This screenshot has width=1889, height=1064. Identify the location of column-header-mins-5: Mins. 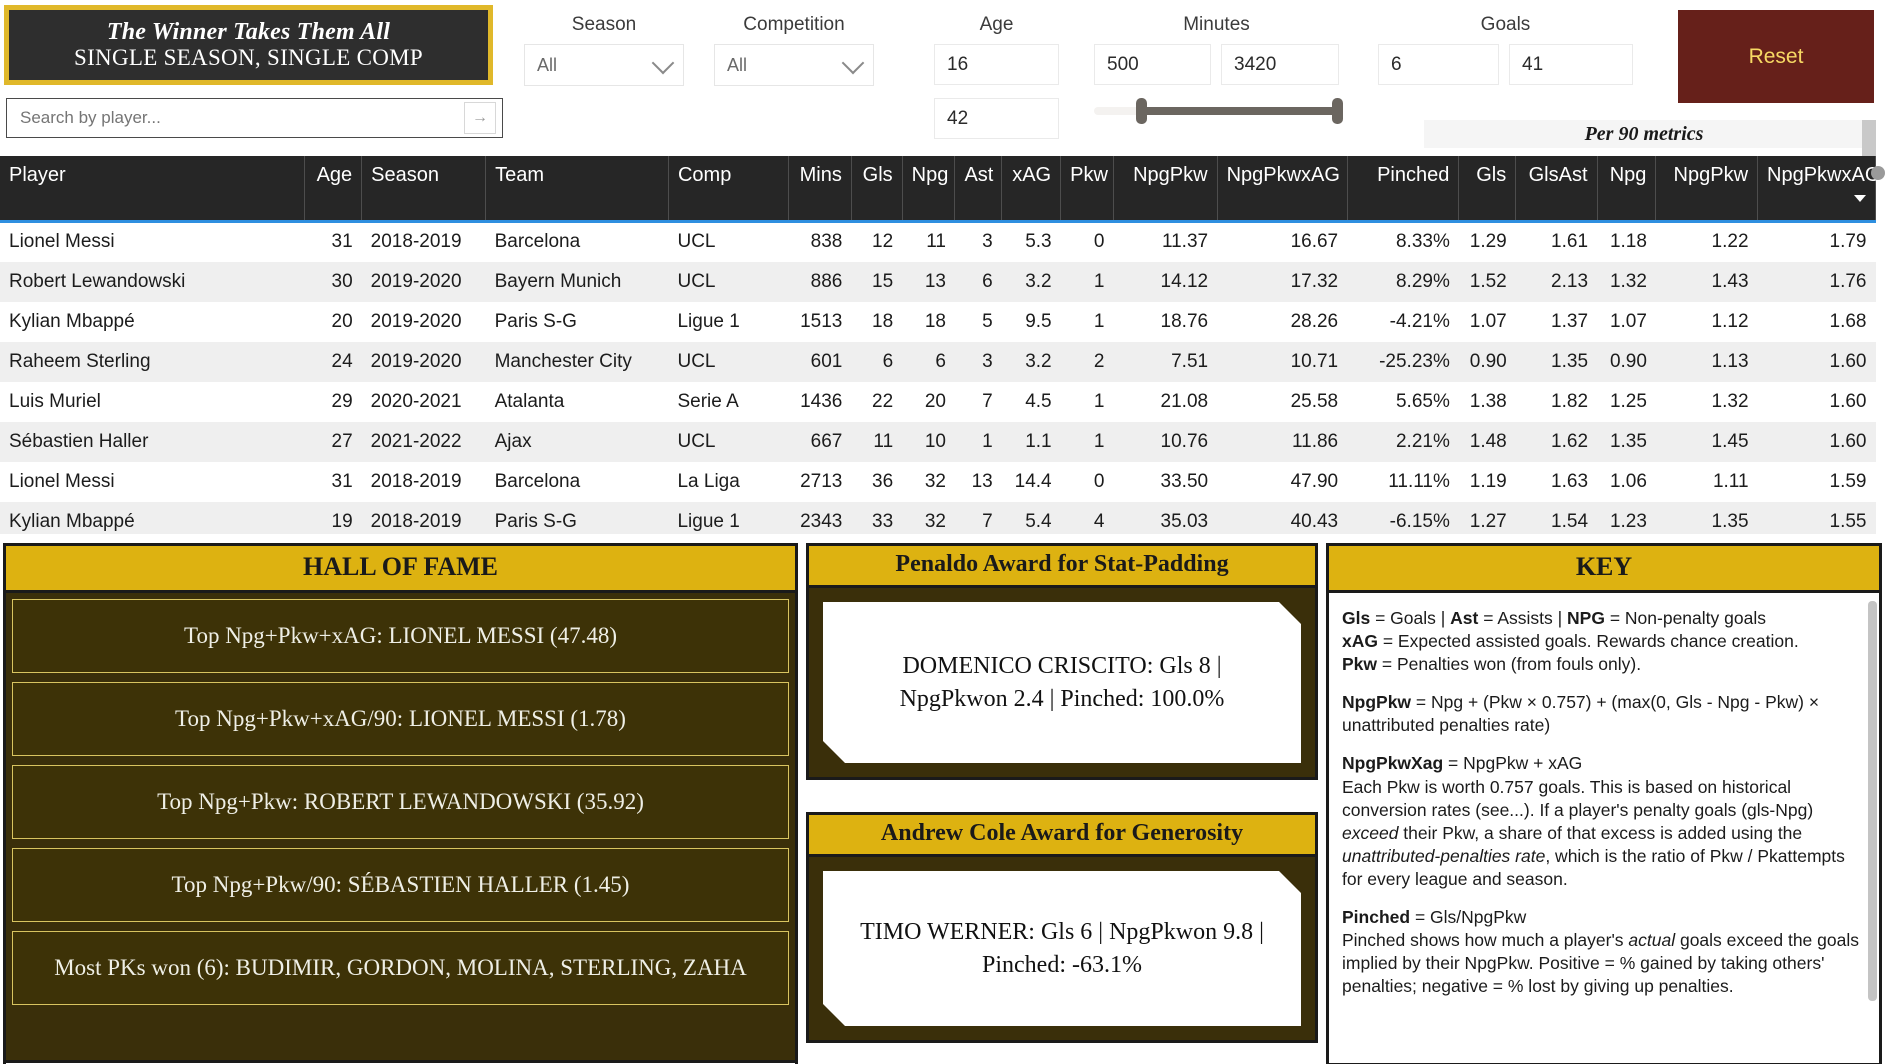
(820, 189).